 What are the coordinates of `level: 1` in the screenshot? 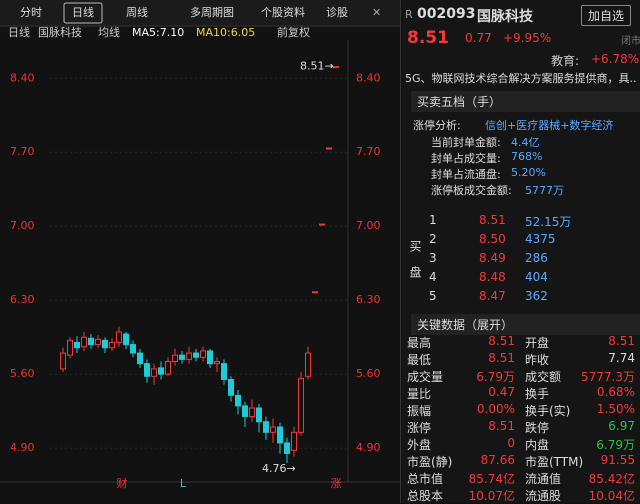 It's located at (433, 220).